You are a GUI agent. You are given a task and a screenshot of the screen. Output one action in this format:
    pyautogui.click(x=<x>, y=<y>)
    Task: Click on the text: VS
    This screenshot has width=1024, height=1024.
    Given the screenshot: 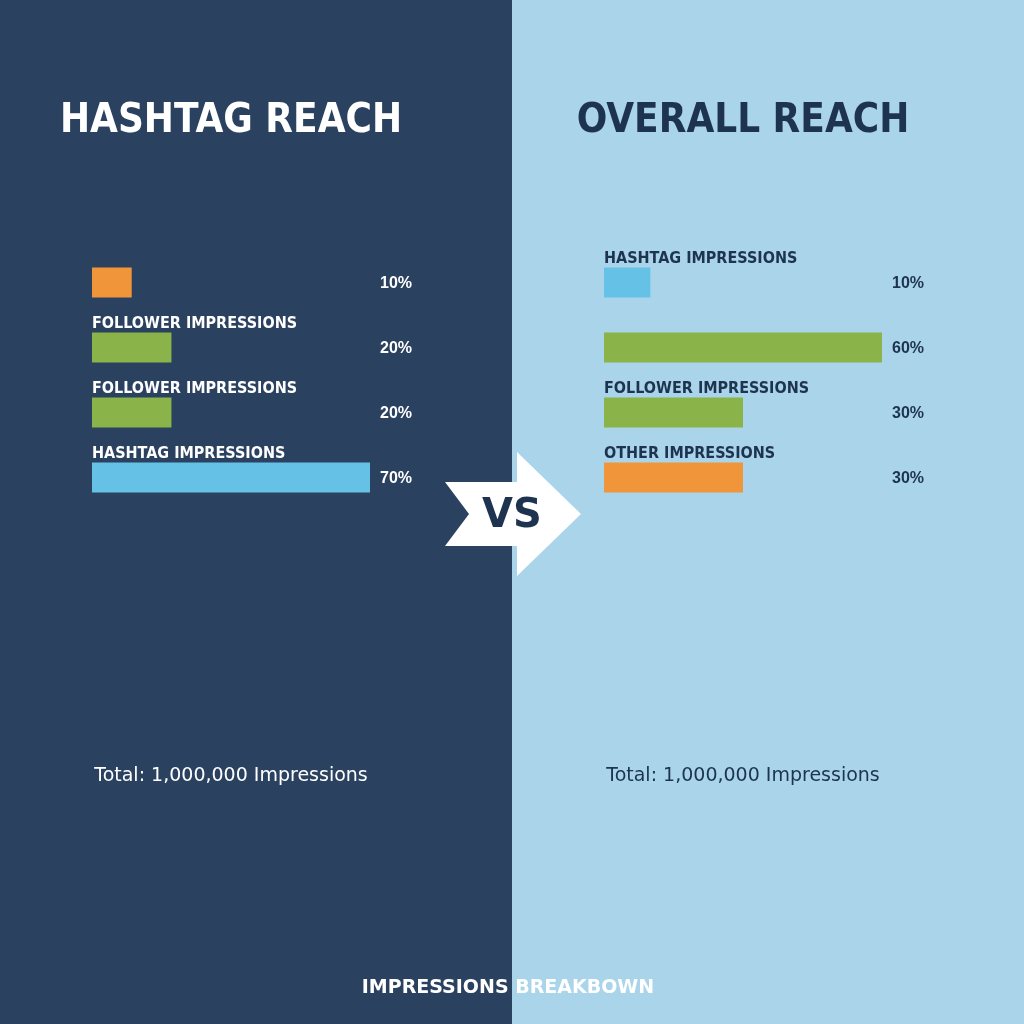 What is the action you would take?
    pyautogui.click(x=512, y=513)
    